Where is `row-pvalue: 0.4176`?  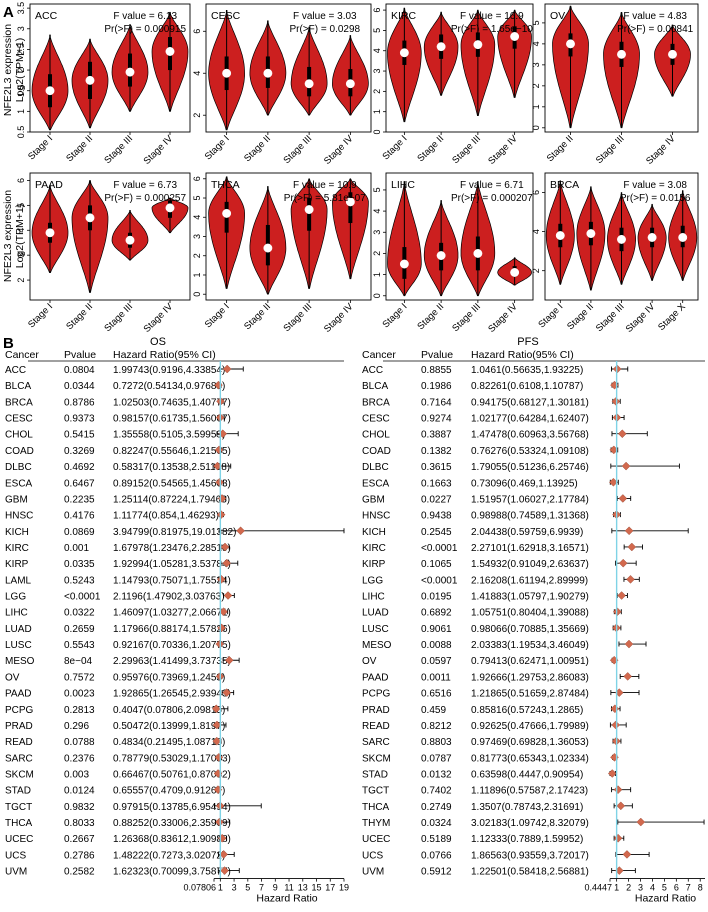 row-pvalue: 0.4176 is located at coordinates (79, 516).